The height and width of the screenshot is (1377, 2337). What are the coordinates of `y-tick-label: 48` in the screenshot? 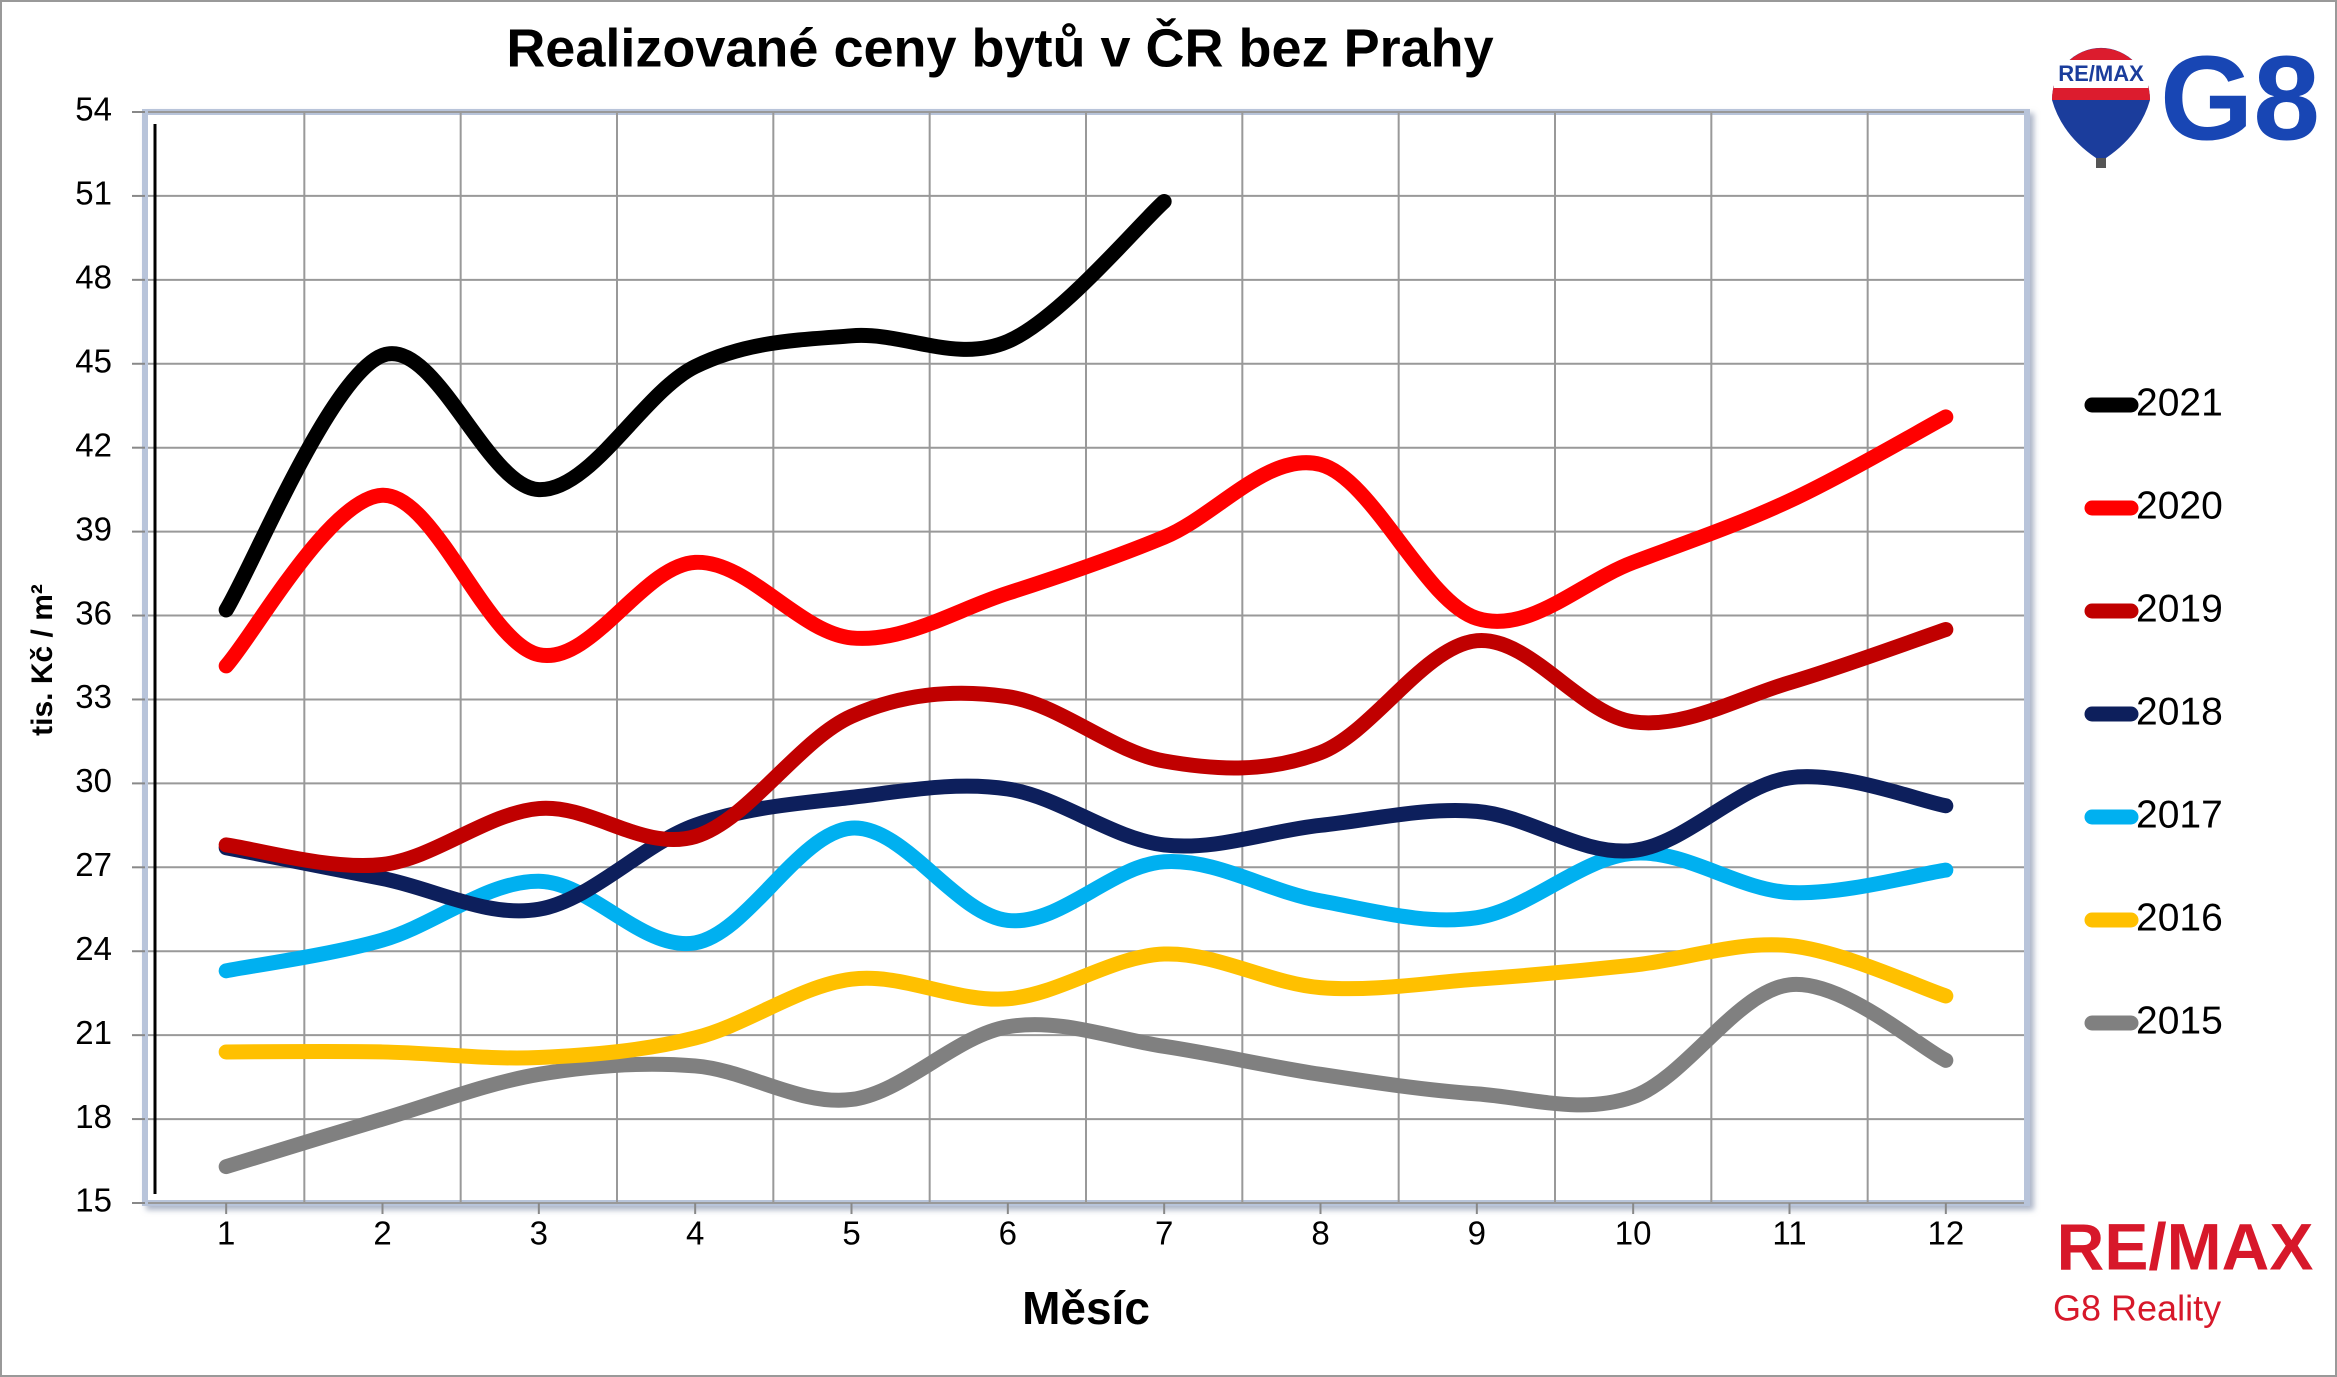 It's located at (93, 277).